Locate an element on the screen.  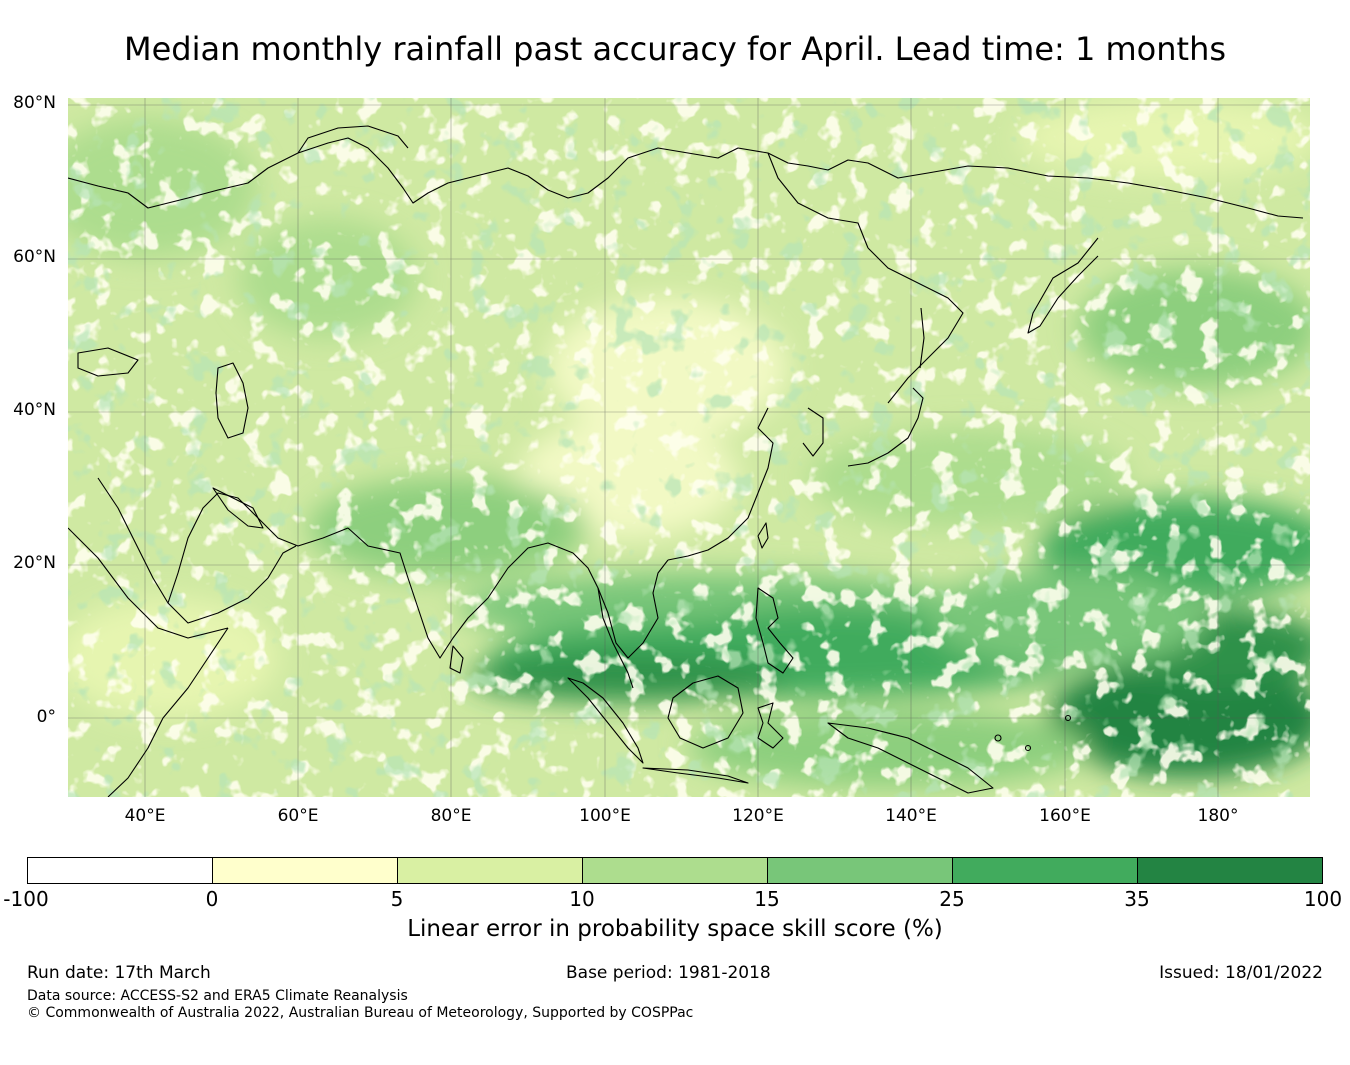
colorbar-tick: 5 is located at coordinates (397, 899).